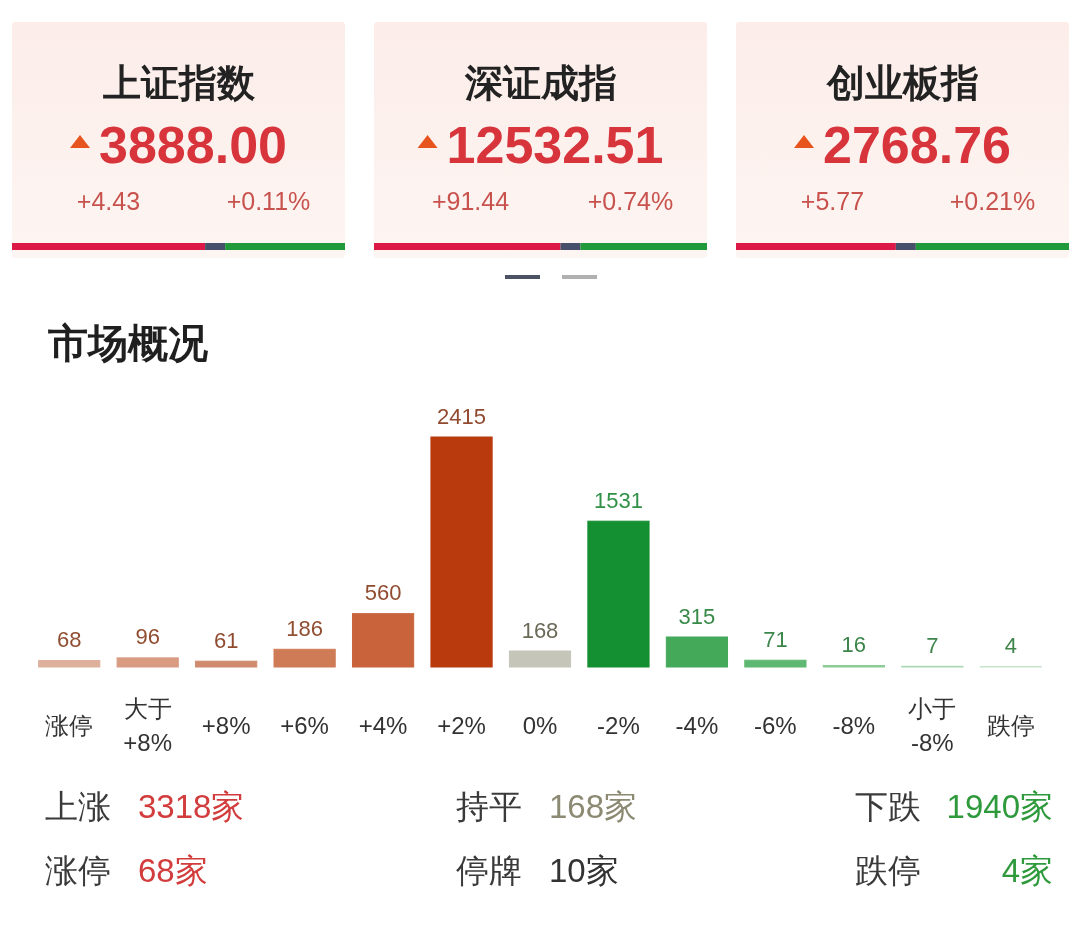 The image size is (1080, 928). What do you see at coordinates (540, 725) in the screenshot?
I see `x-tick-label: 0%` at bounding box center [540, 725].